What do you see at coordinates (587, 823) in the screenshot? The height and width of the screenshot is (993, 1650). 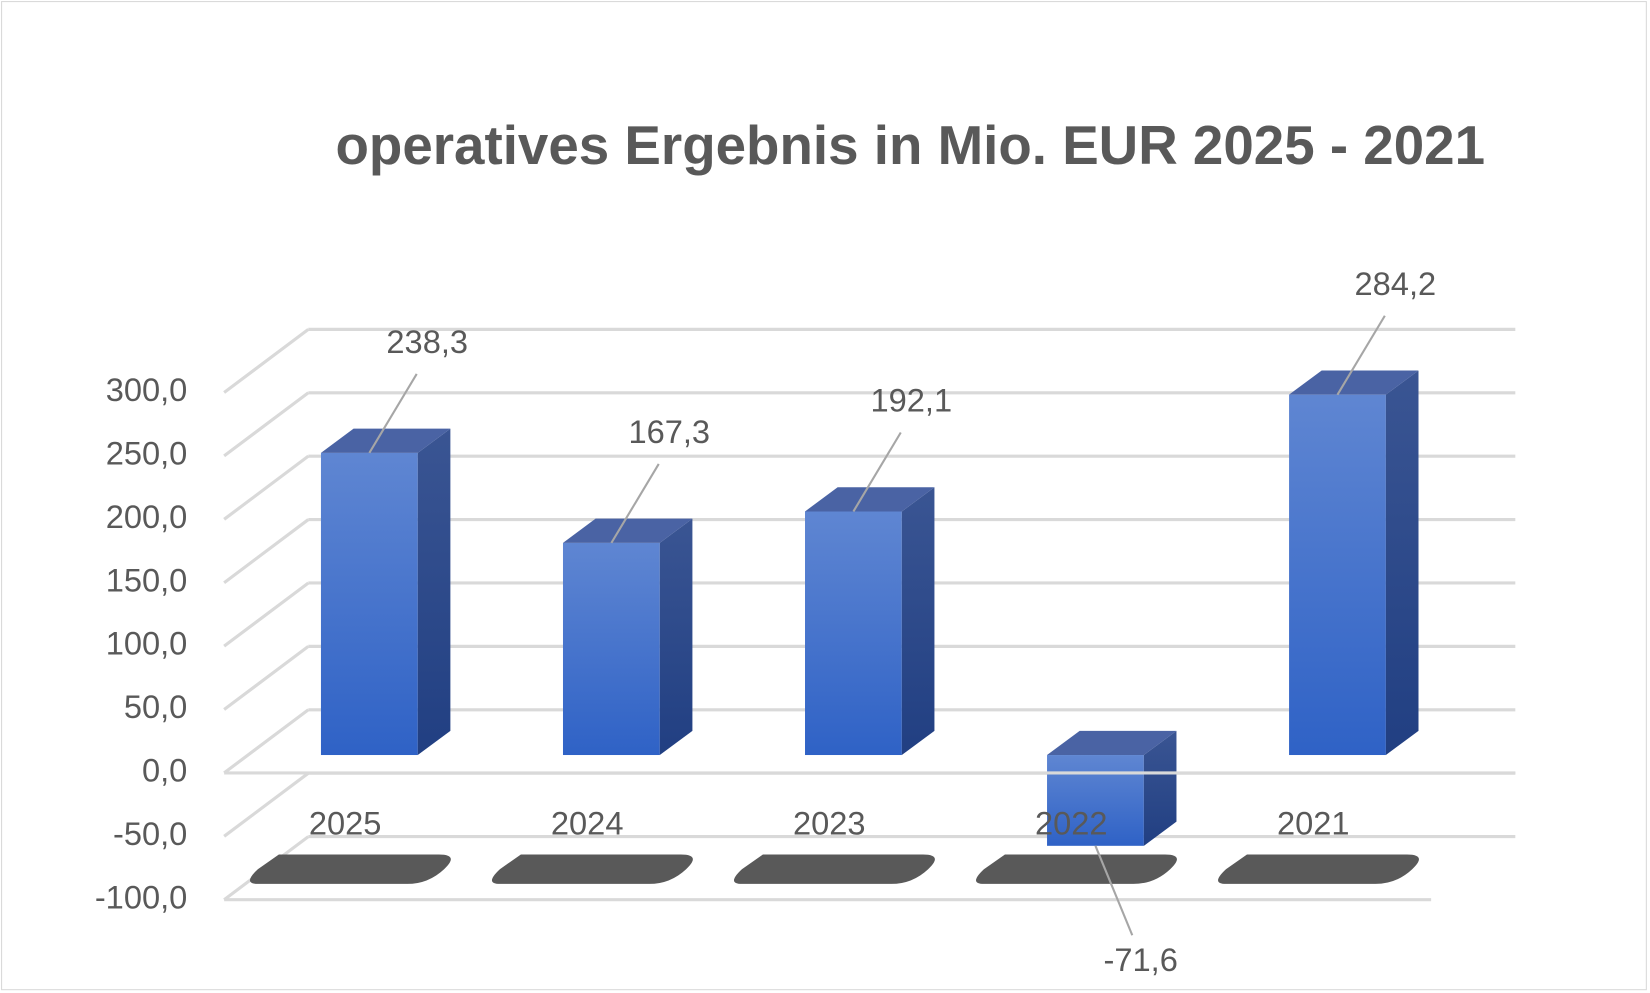 I see `x-tick-label: 2024` at bounding box center [587, 823].